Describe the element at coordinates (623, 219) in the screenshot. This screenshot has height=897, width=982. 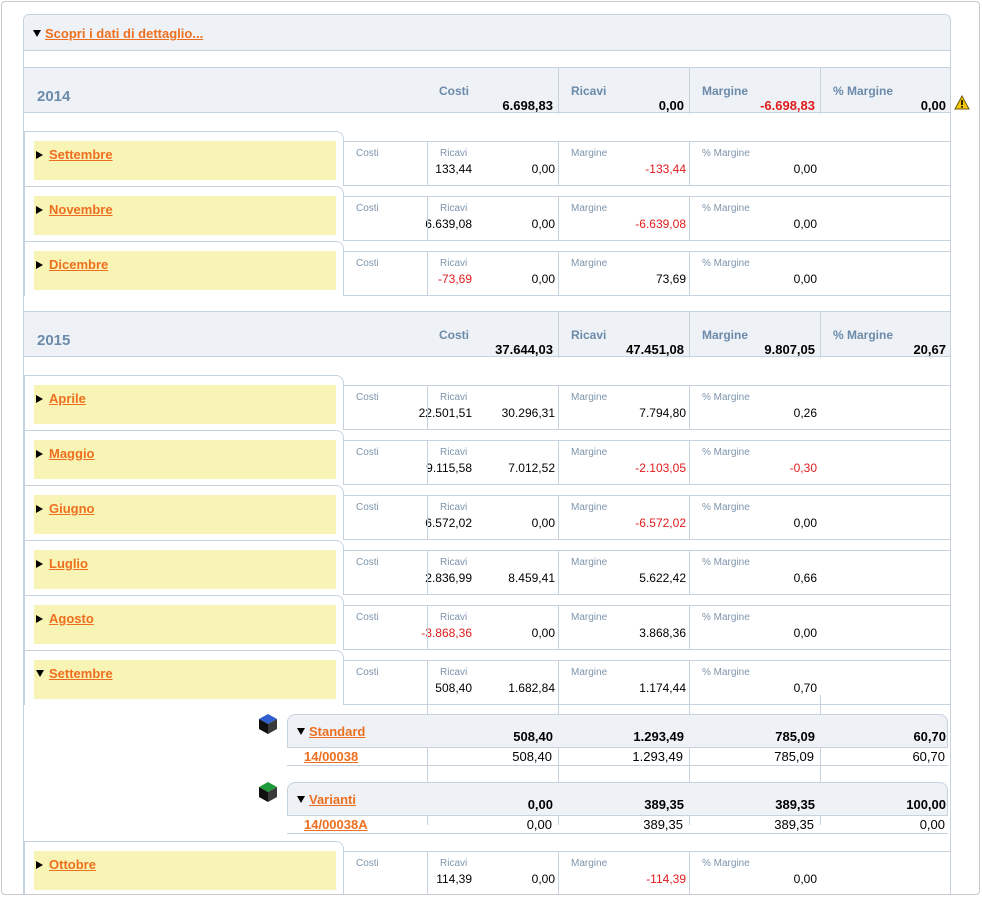
I see `month-margine: Margine -6.639,08` at that location.